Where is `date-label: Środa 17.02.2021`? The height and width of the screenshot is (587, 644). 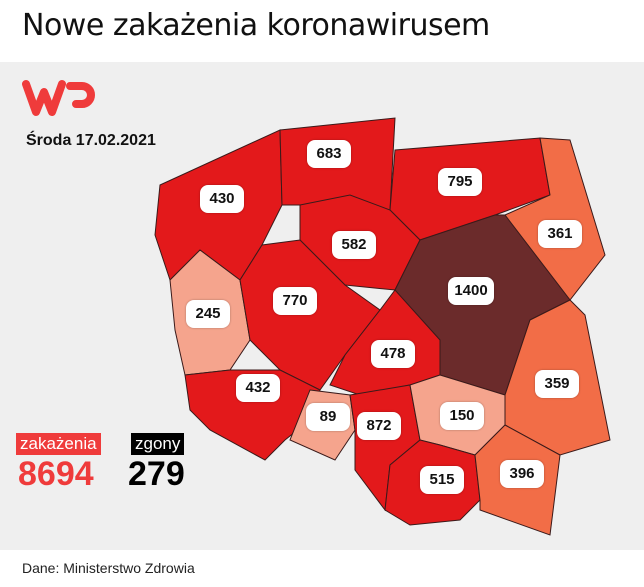
date-label: Środa 17.02.2021 is located at coordinates (91, 140).